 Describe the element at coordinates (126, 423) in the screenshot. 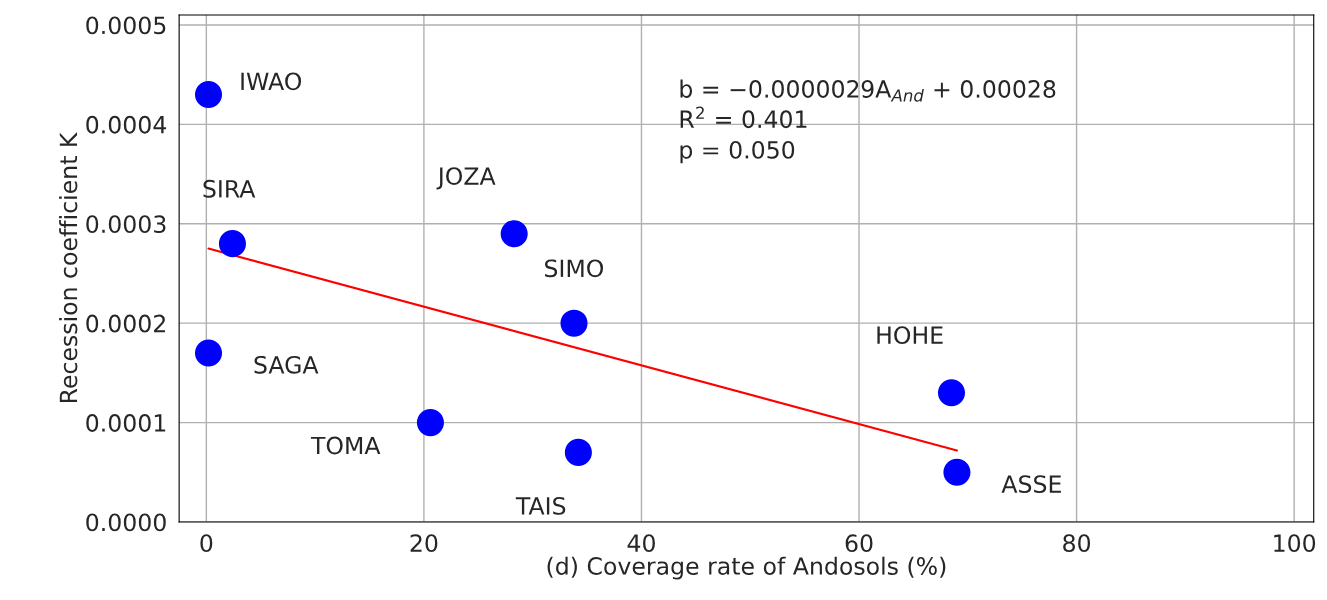

I see `y-tick-label: 0.0001` at that location.